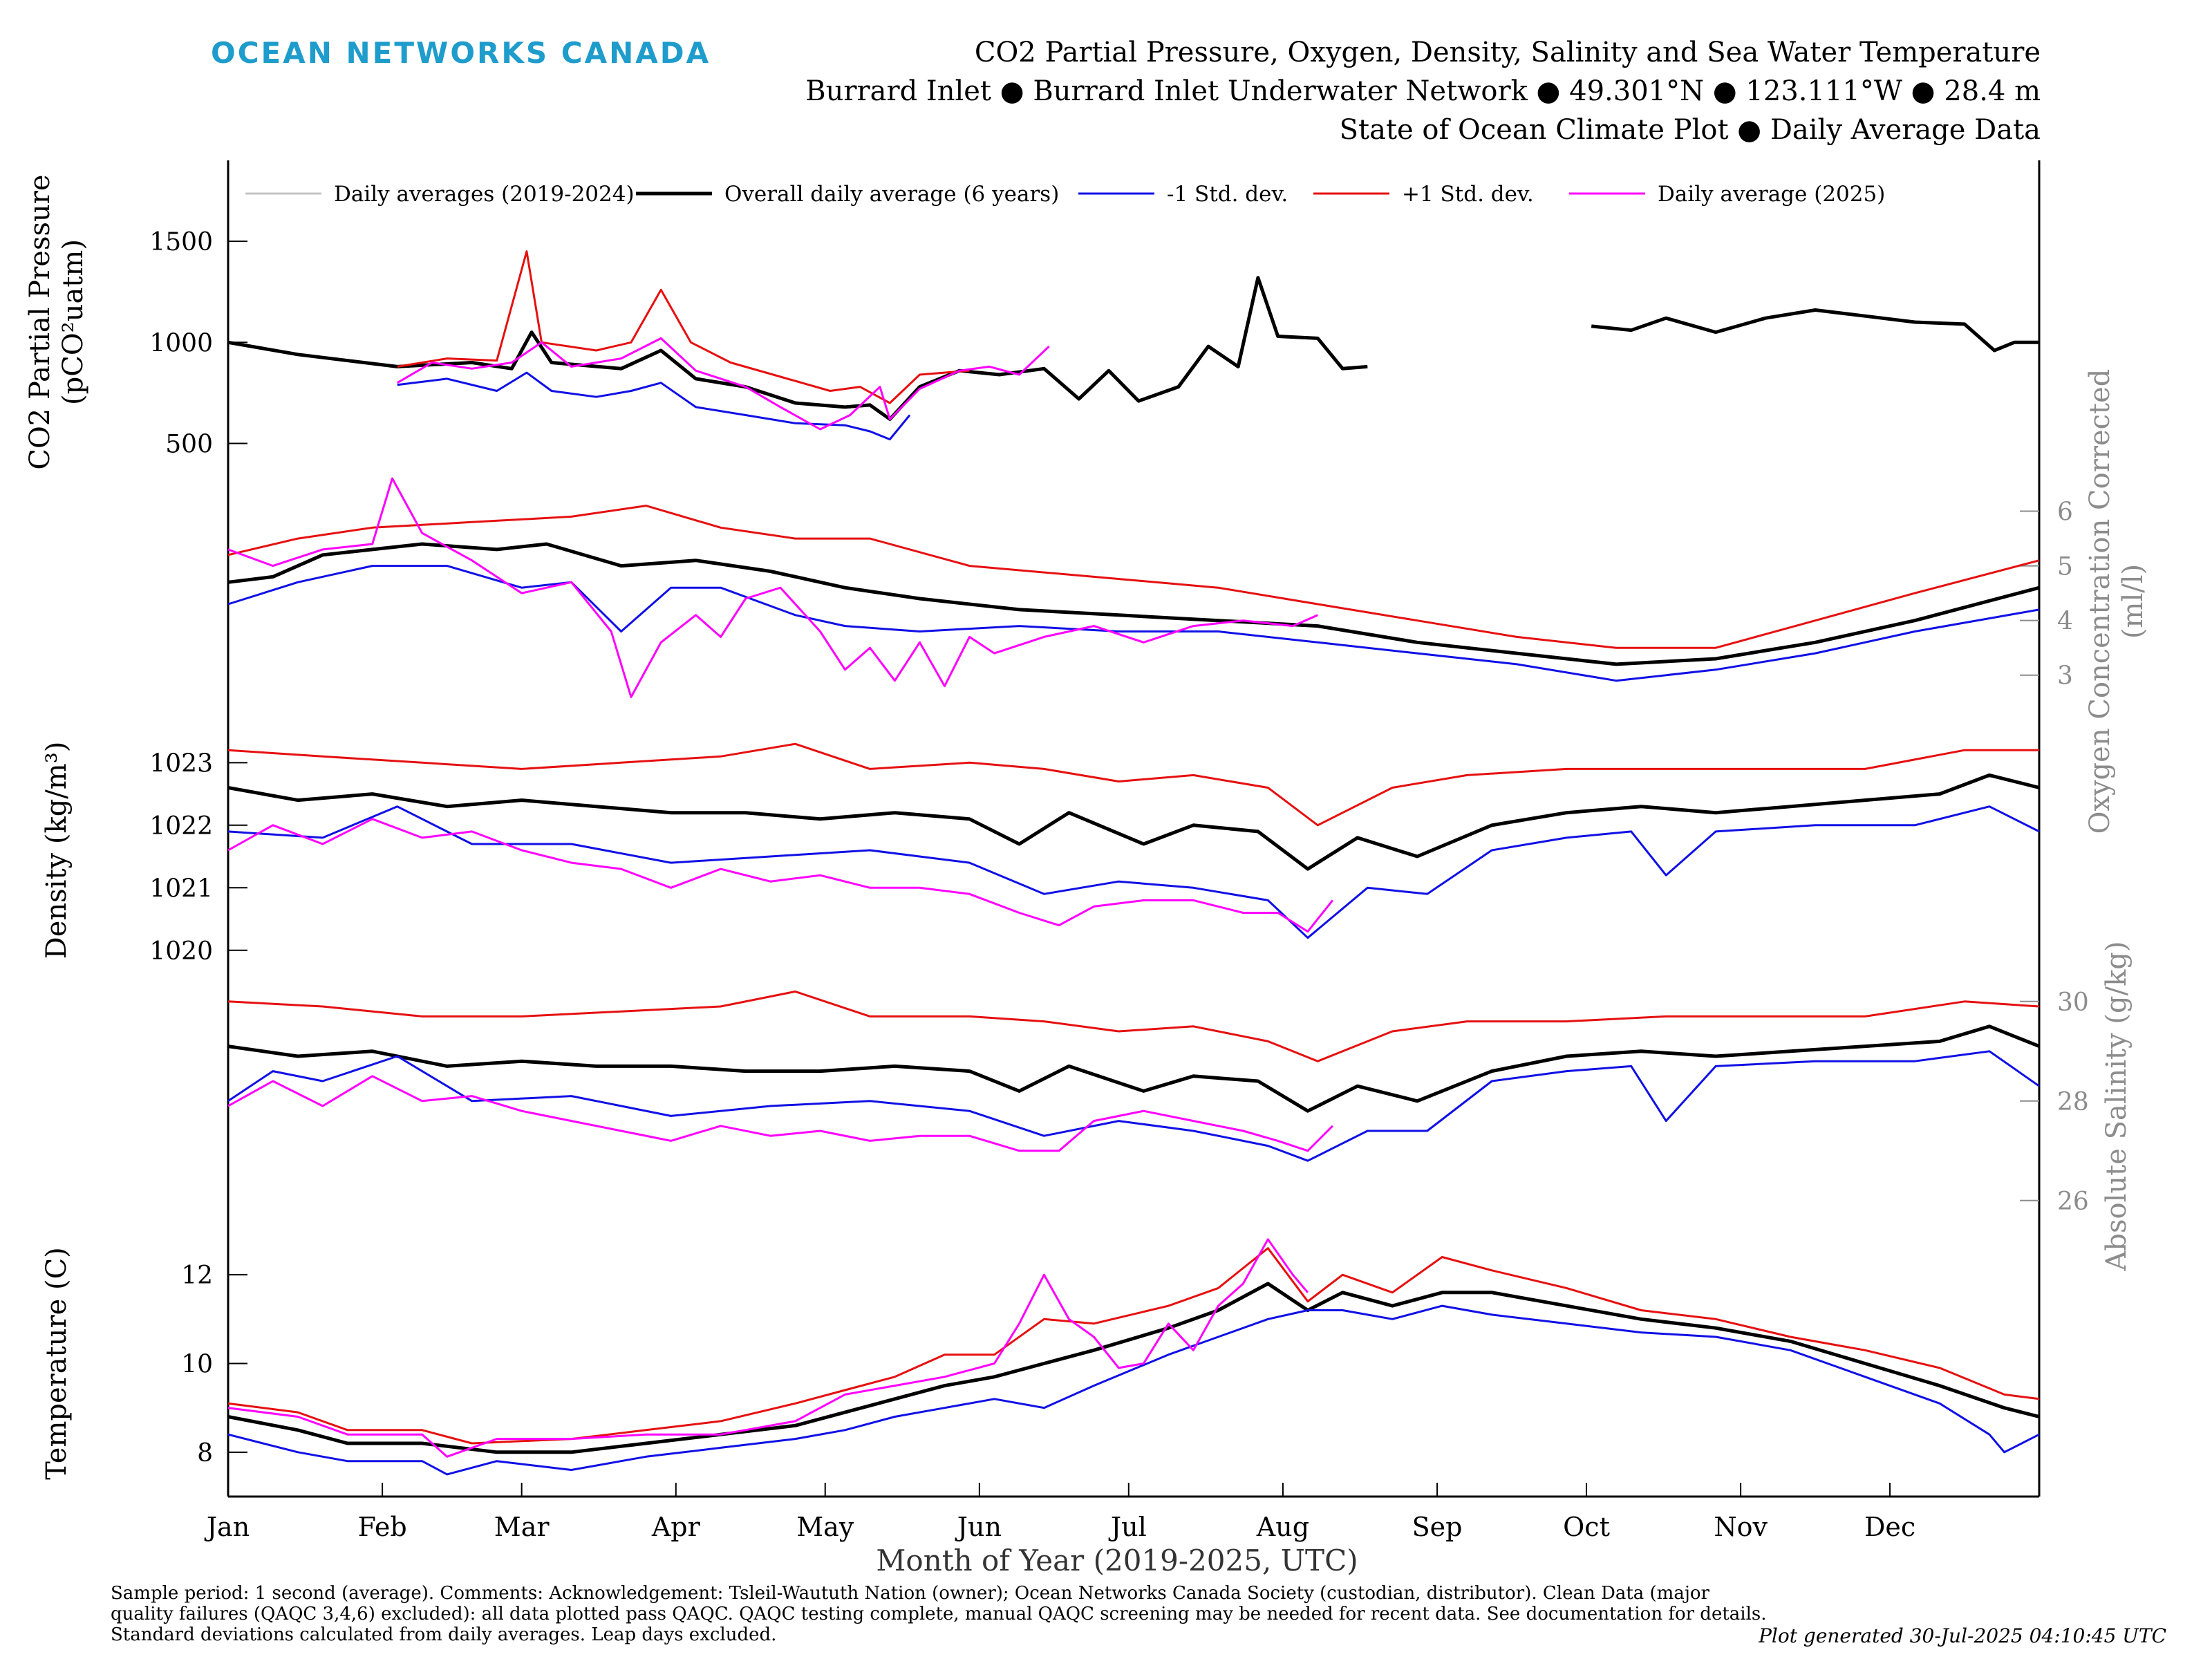 This screenshot has width=2212, height=1659. What do you see at coordinates (181, 951) in the screenshot?
I see `density-y-tick-label: 1020` at bounding box center [181, 951].